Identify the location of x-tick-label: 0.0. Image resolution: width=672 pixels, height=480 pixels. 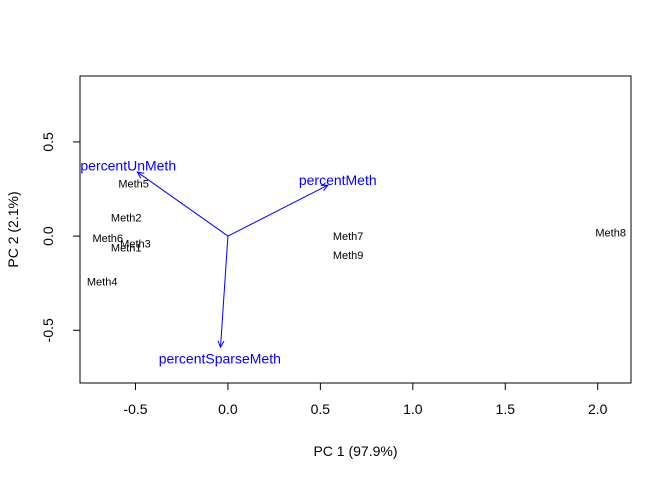
(228, 409).